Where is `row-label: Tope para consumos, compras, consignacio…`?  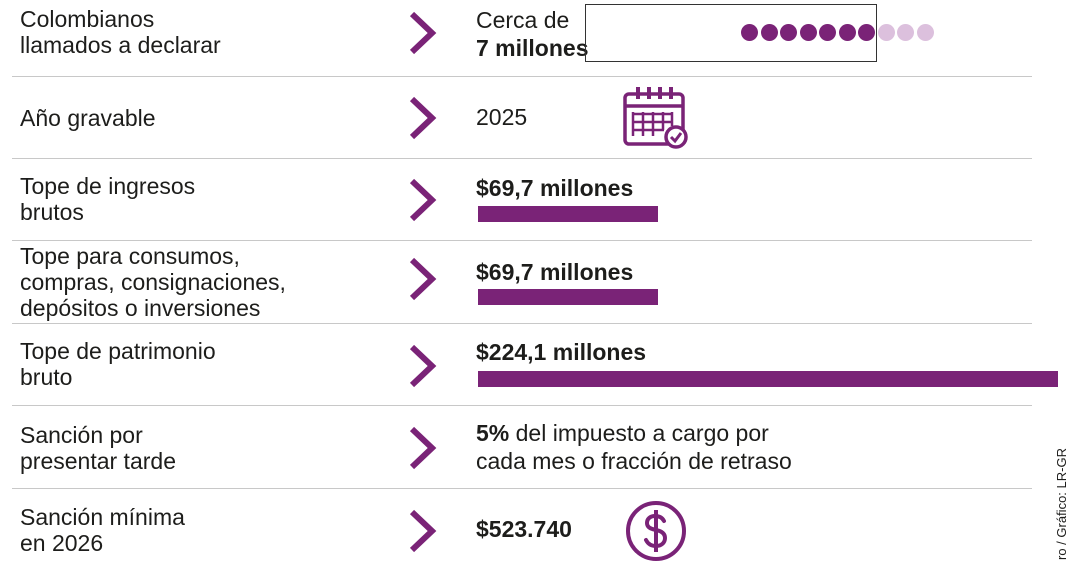
row-label: Tope para consumos, compras, consignacio… is located at coordinates (153, 282).